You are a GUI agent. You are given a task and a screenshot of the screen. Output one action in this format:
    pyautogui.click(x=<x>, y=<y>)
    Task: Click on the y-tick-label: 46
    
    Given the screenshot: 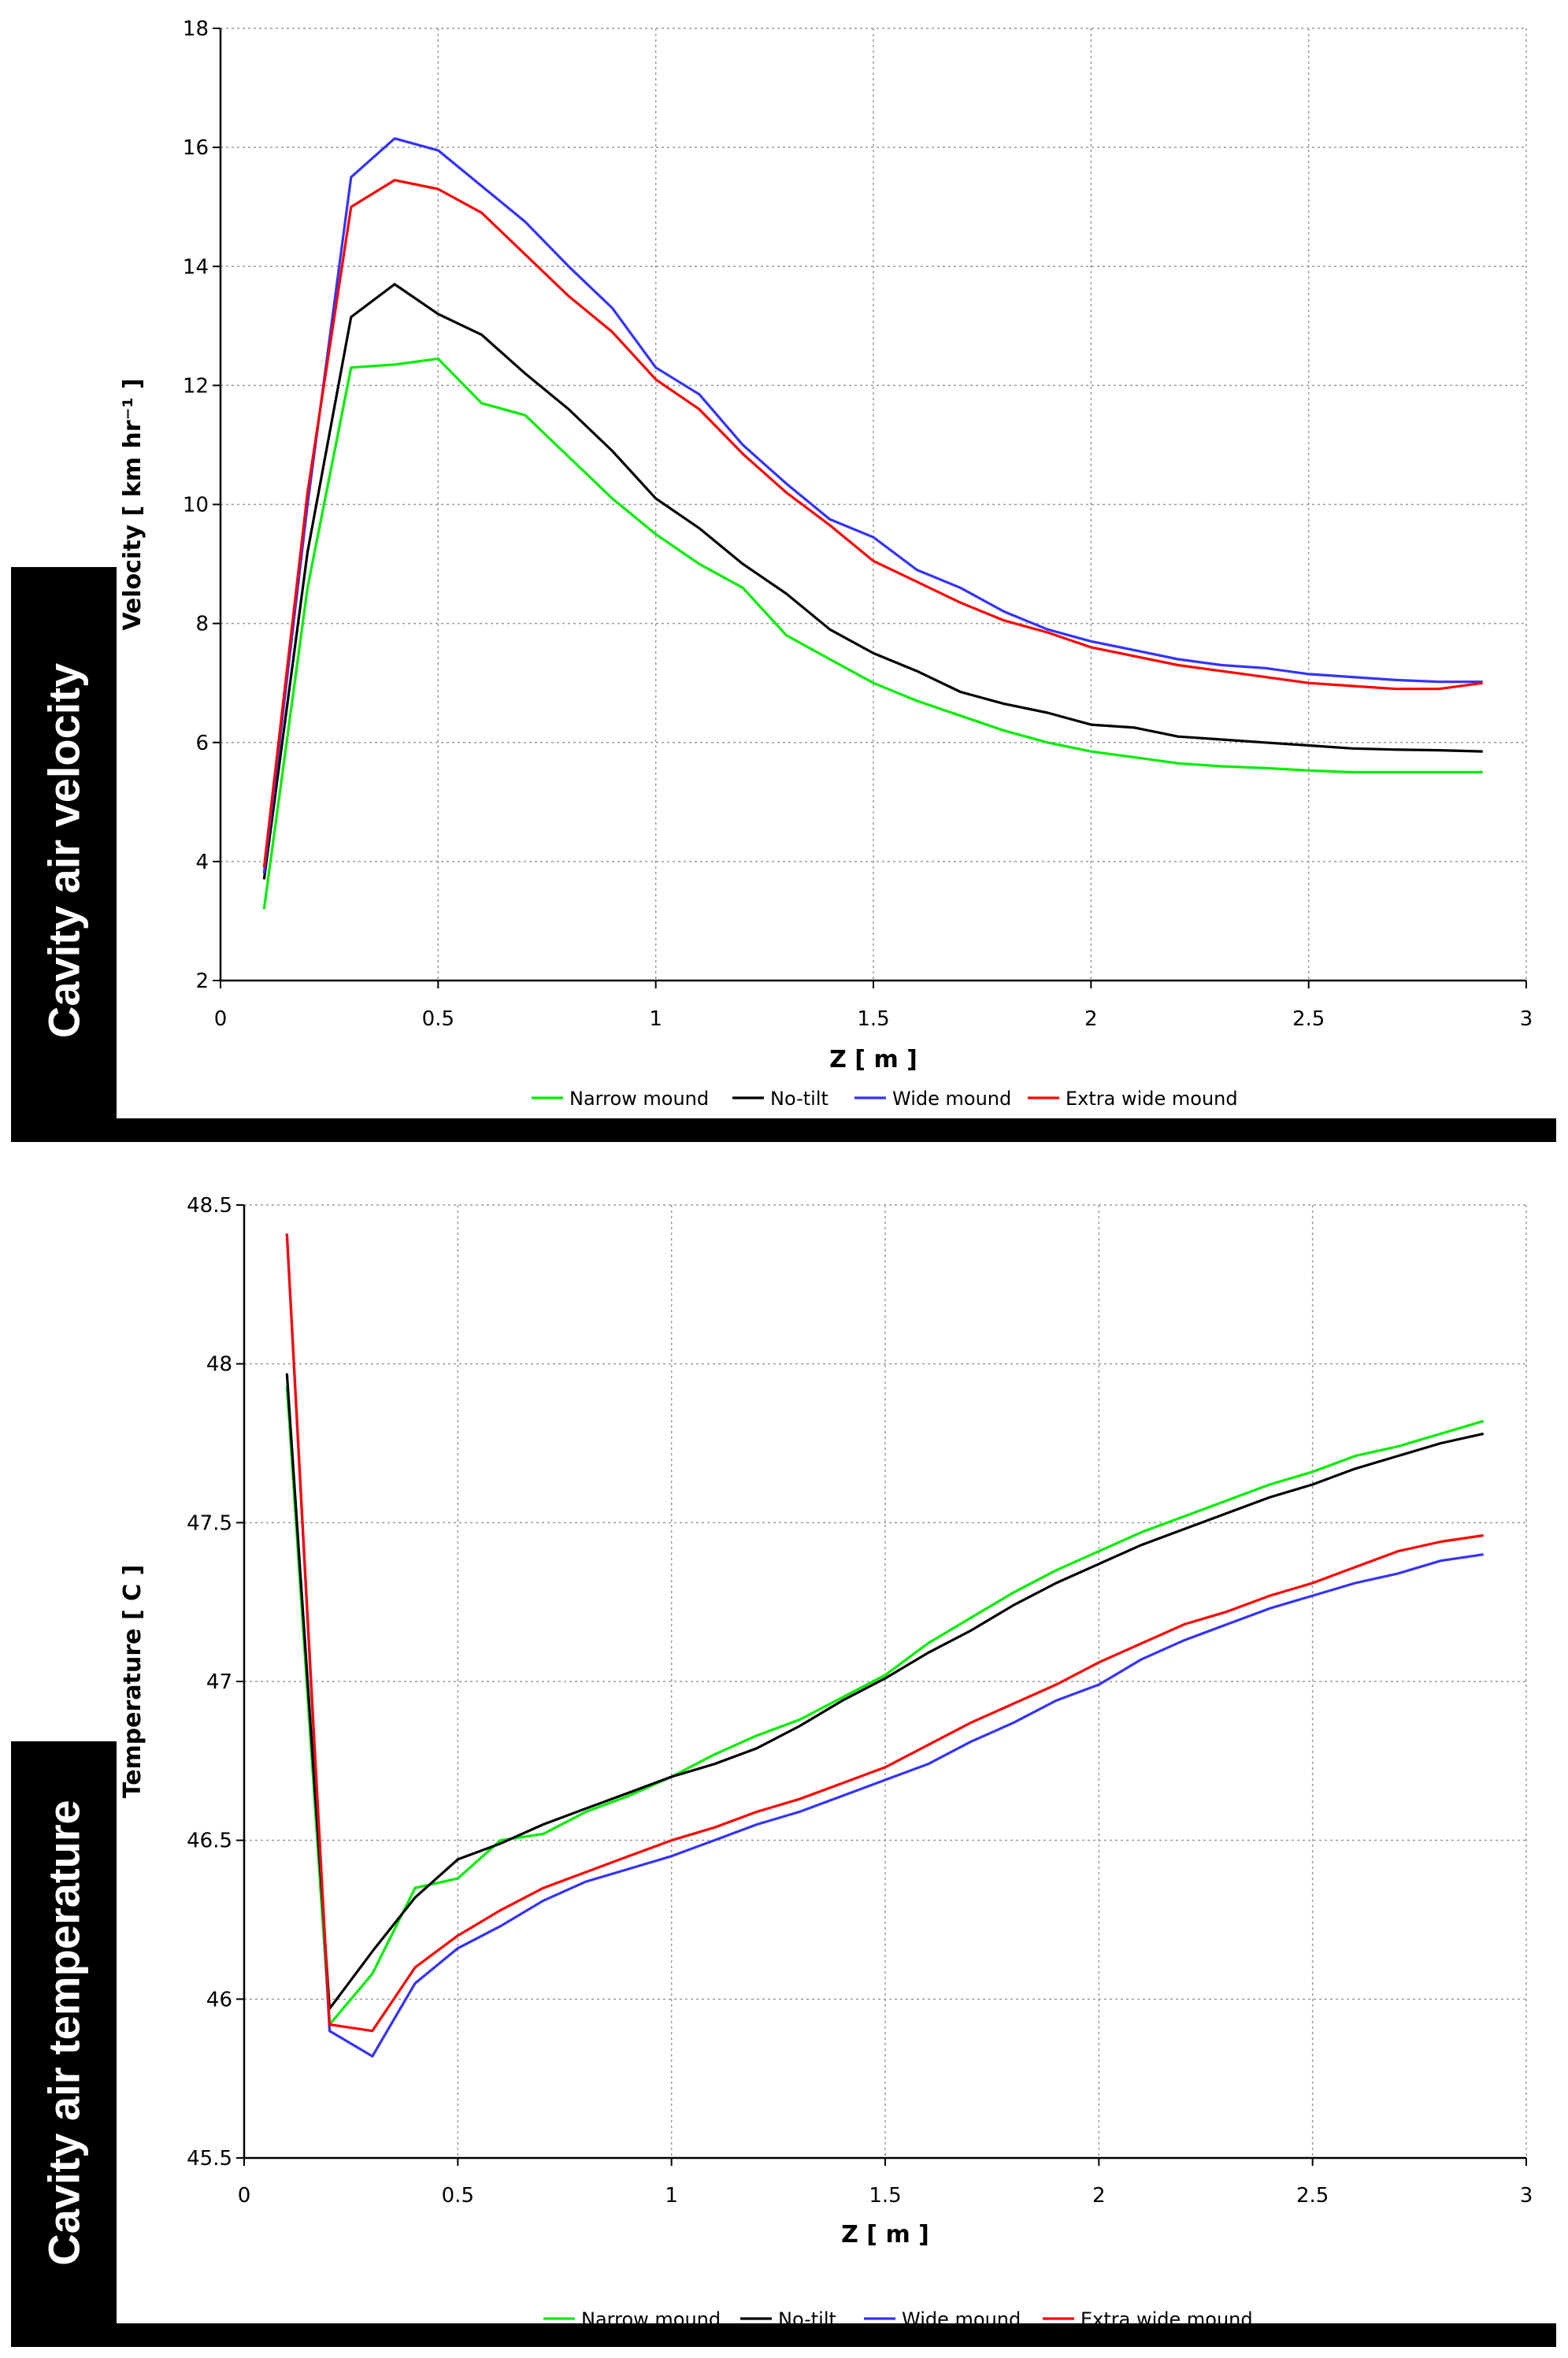 What is the action you would take?
    pyautogui.click(x=219, y=2000)
    